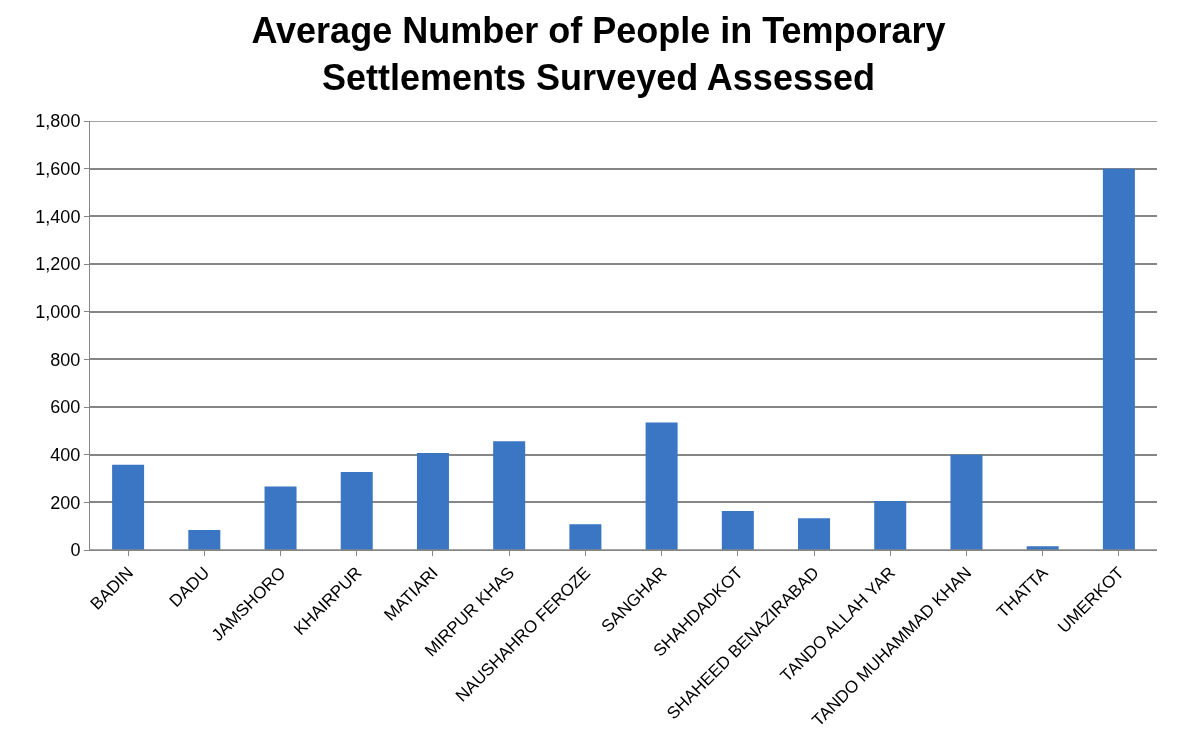 The width and height of the screenshot is (1197, 742). I want to click on y-tick-label: 1,600, so click(58, 168).